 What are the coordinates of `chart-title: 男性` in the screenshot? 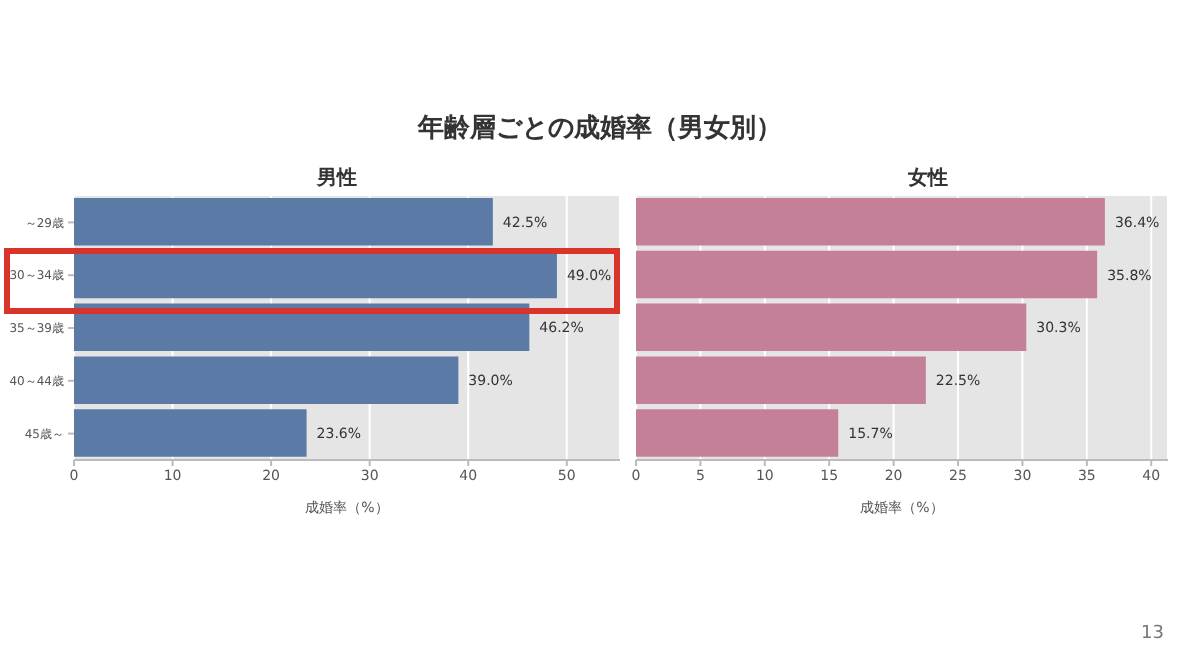 It's located at (336, 179).